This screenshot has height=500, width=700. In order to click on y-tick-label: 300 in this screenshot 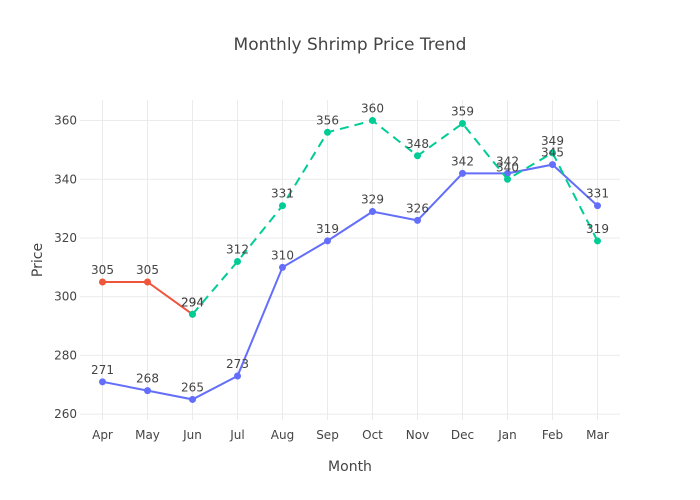, I will do `click(65, 297)`.